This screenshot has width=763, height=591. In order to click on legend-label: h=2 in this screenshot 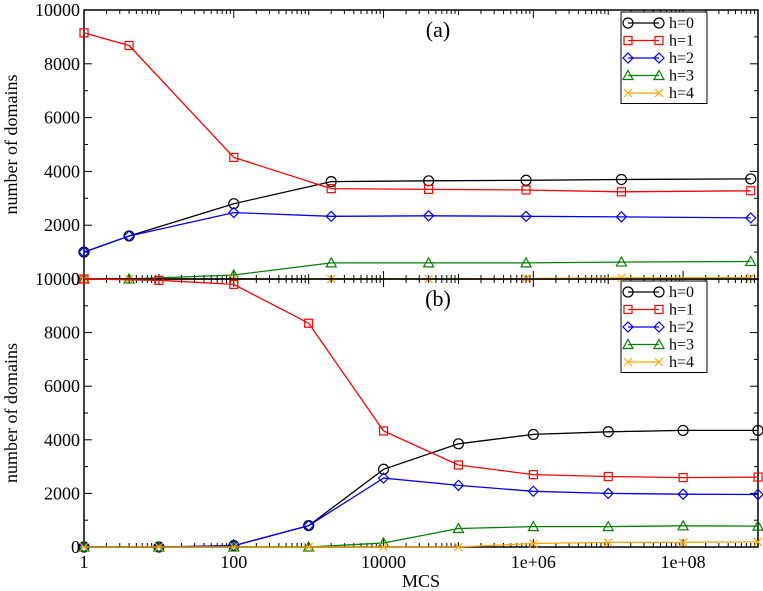, I will do `click(681, 327)`.